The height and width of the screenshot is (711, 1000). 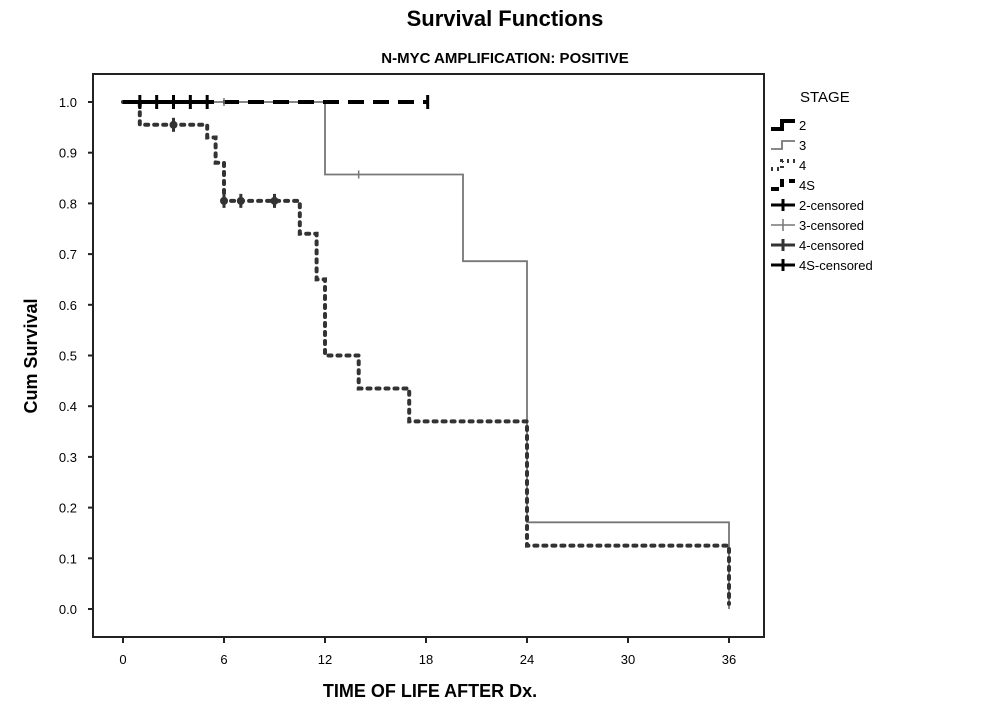 What do you see at coordinates (802, 145) in the screenshot?
I see `legend-label: 3` at bounding box center [802, 145].